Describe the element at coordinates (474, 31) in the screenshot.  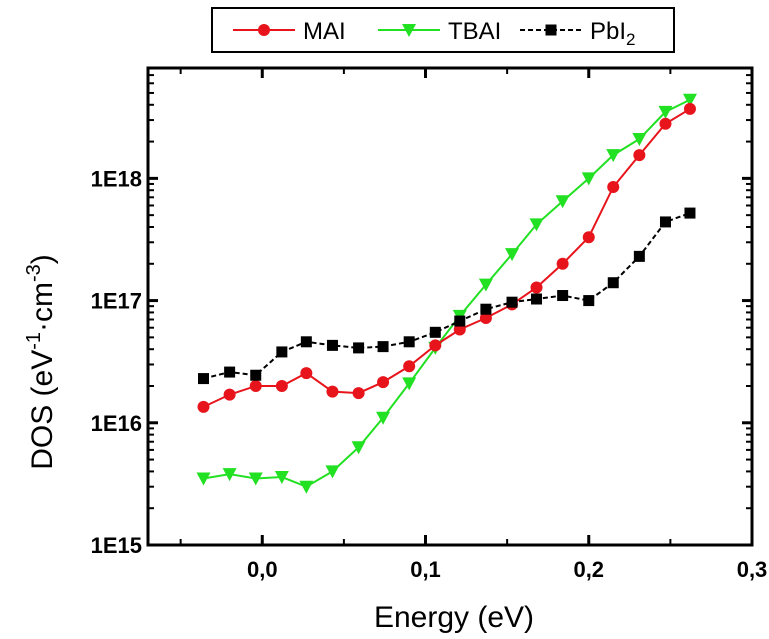
I see `legend-label: TBAI` at that location.